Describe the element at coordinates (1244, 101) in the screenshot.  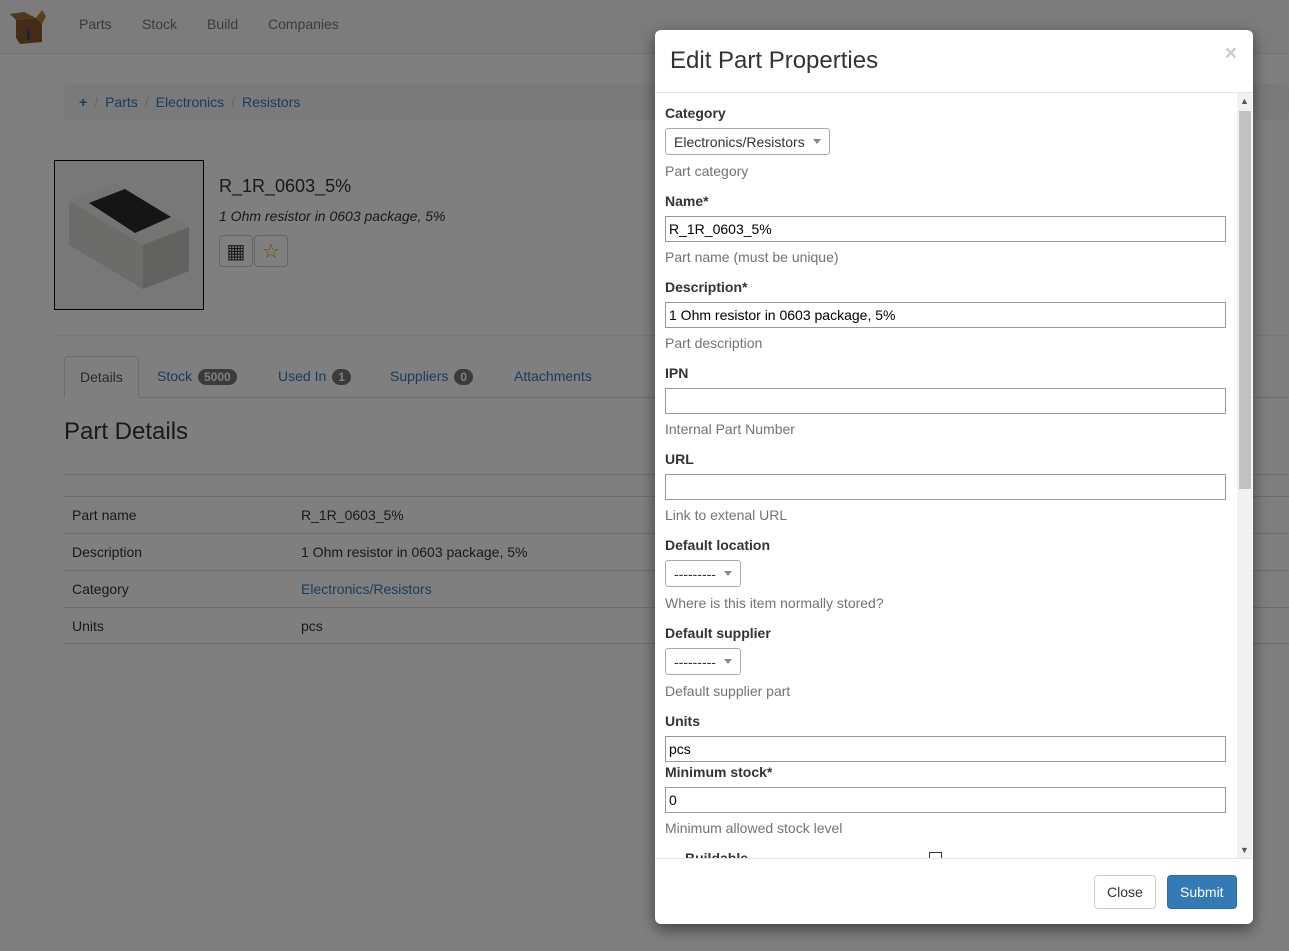
I see `scroll-up-icon: ▲` at that location.